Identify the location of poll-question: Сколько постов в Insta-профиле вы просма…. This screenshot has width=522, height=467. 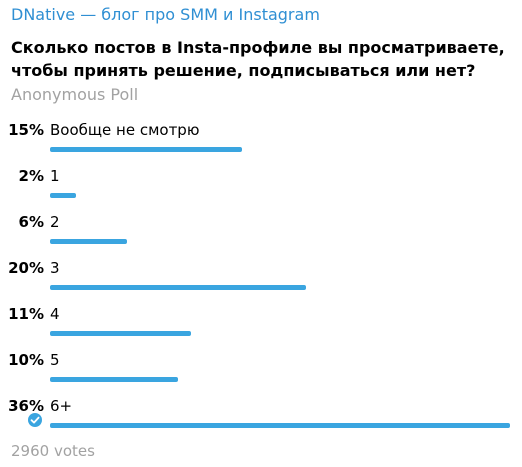
(258, 59).